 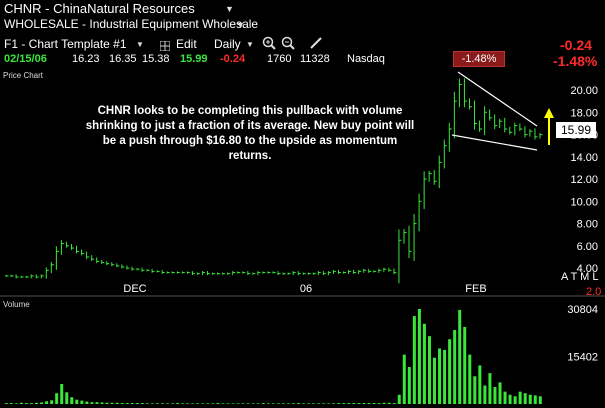 I want to click on volume-tick-label: 15402, so click(x=582, y=358).